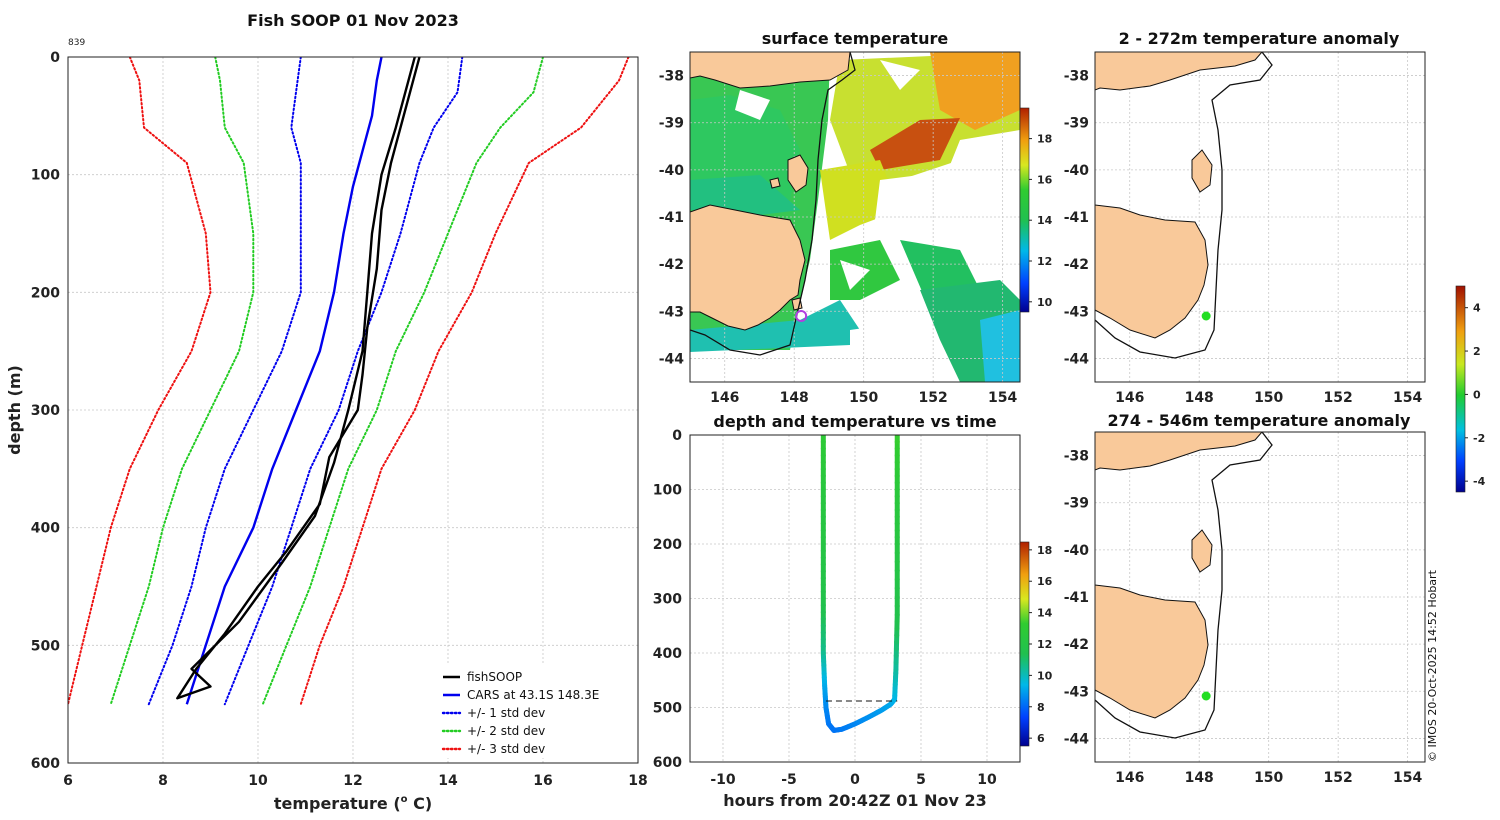 The width and height of the screenshot is (1500, 820). I want to click on depth-time-title: depth and temperature vs time, so click(854, 421).